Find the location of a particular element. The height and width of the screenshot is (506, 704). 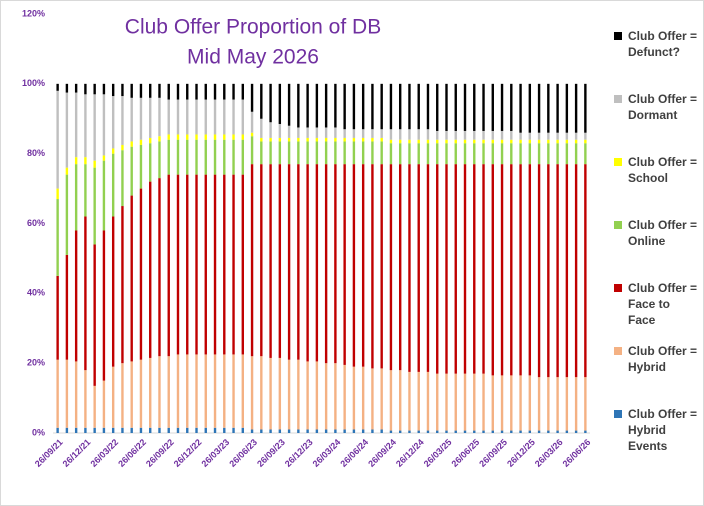

legend-swatch is located at coordinates (618, 288).